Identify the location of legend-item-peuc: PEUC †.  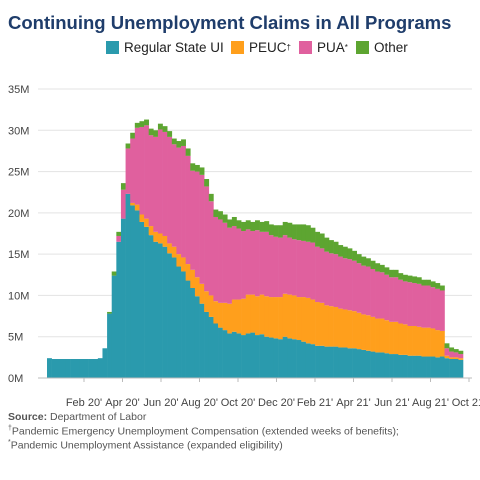
(261, 47).